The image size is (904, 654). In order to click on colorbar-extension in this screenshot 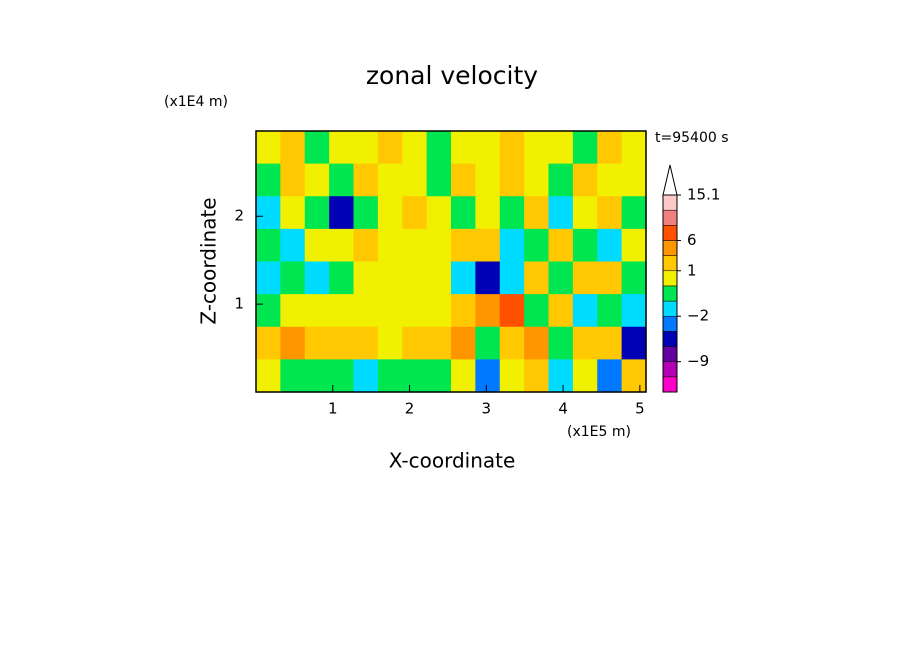, I will do `click(670, 180)`.